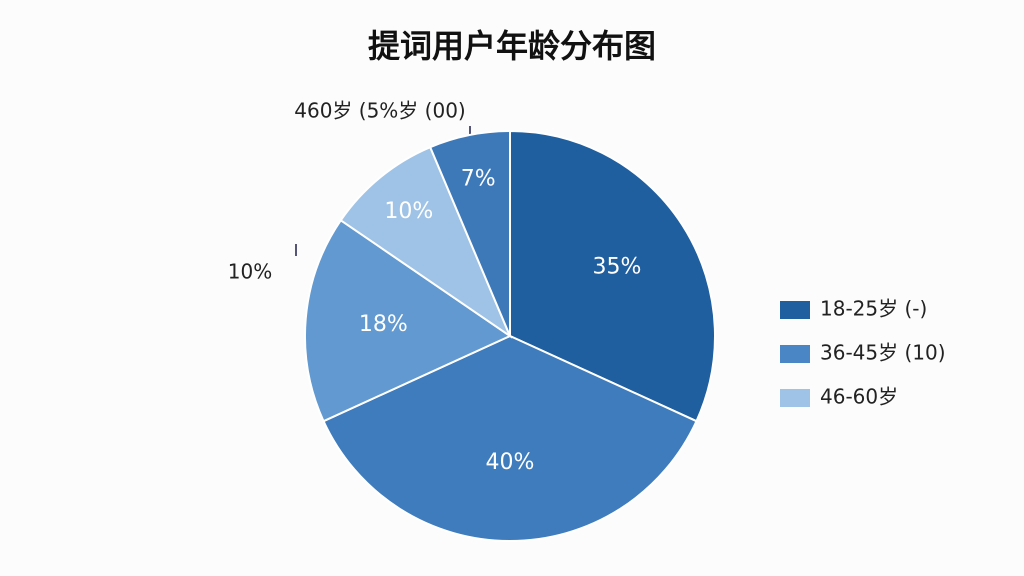 This screenshot has width=1024, height=576. I want to click on data-label: 35%, so click(616, 266).